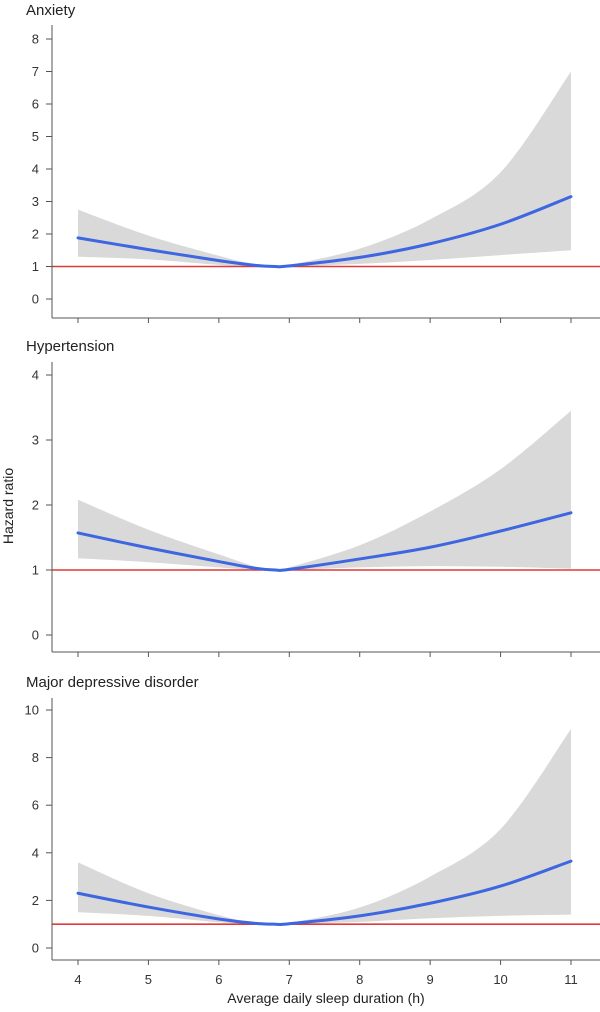 This screenshot has width=600, height=1012. Describe the element at coordinates (500, 979) in the screenshot. I see `x-tick-label: 10` at that location.